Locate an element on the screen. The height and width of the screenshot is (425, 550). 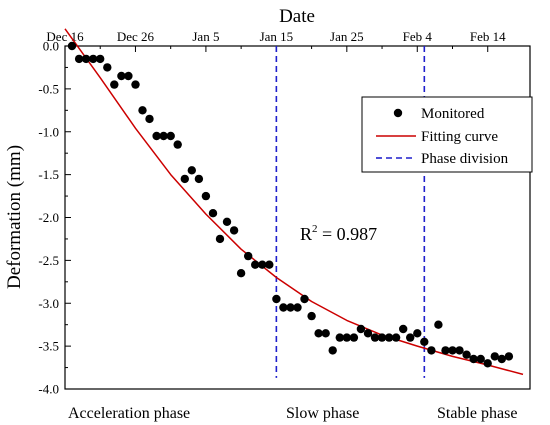
y-tick-label: -1.0 is located at coordinates (48, 131).